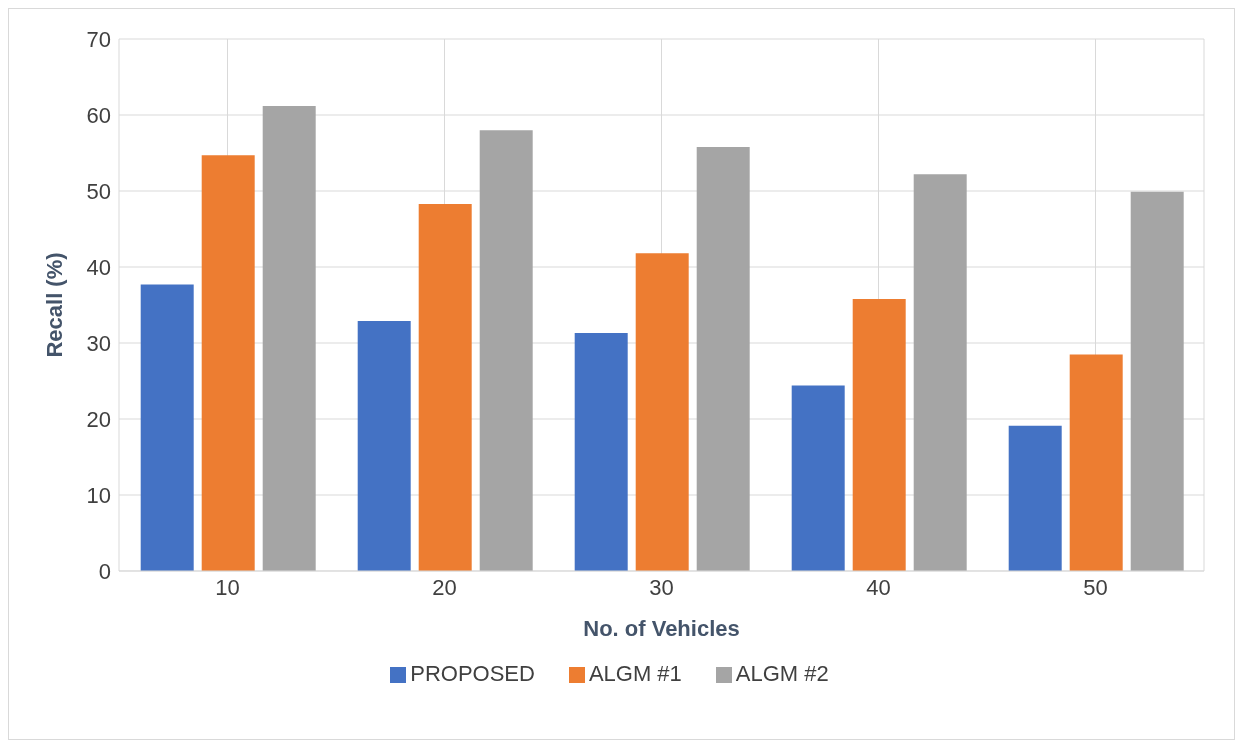 The width and height of the screenshot is (1249, 746). Describe the element at coordinates (661, 587) in the screenshot. I see `x-tick-label: 30` at that location.